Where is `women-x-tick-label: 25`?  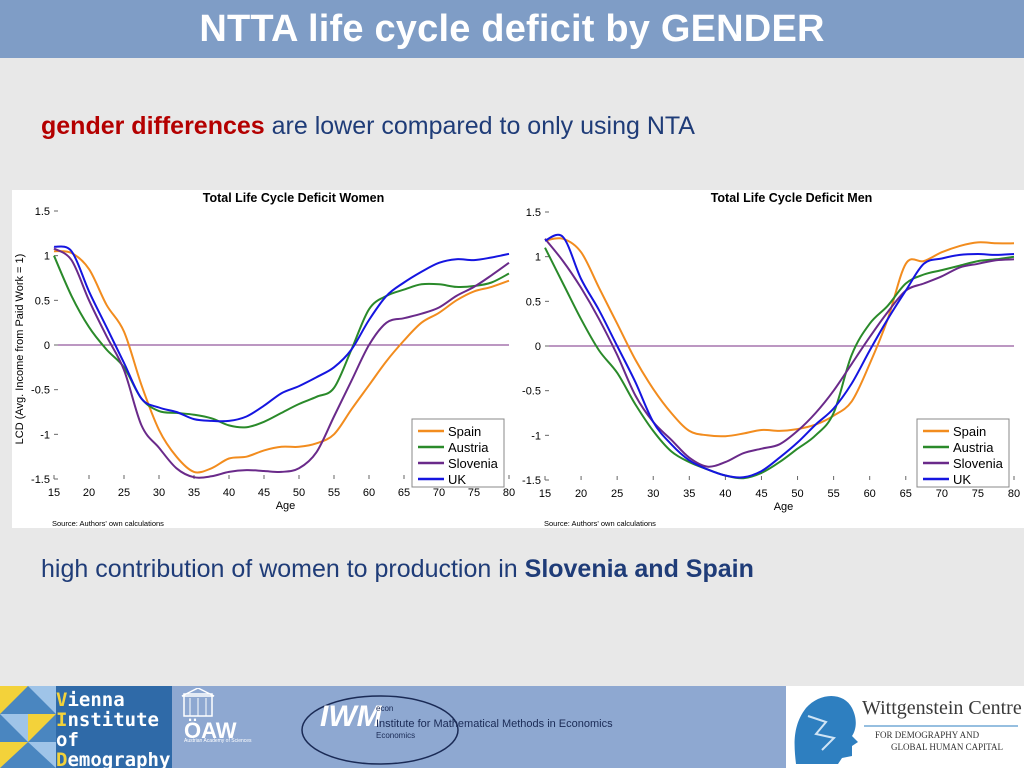
women-x-tick-label: 25 is located at coordinates (124, 493).